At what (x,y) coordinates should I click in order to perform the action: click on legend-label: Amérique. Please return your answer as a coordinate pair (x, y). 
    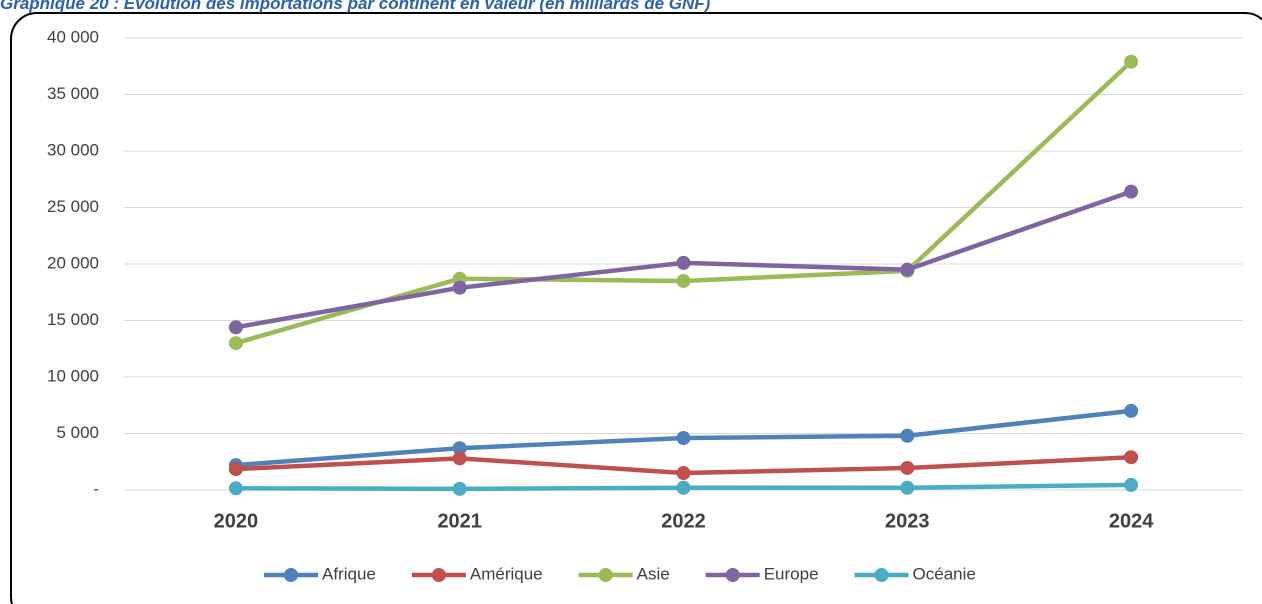
    Looking at the image, I should click on (506, 573).